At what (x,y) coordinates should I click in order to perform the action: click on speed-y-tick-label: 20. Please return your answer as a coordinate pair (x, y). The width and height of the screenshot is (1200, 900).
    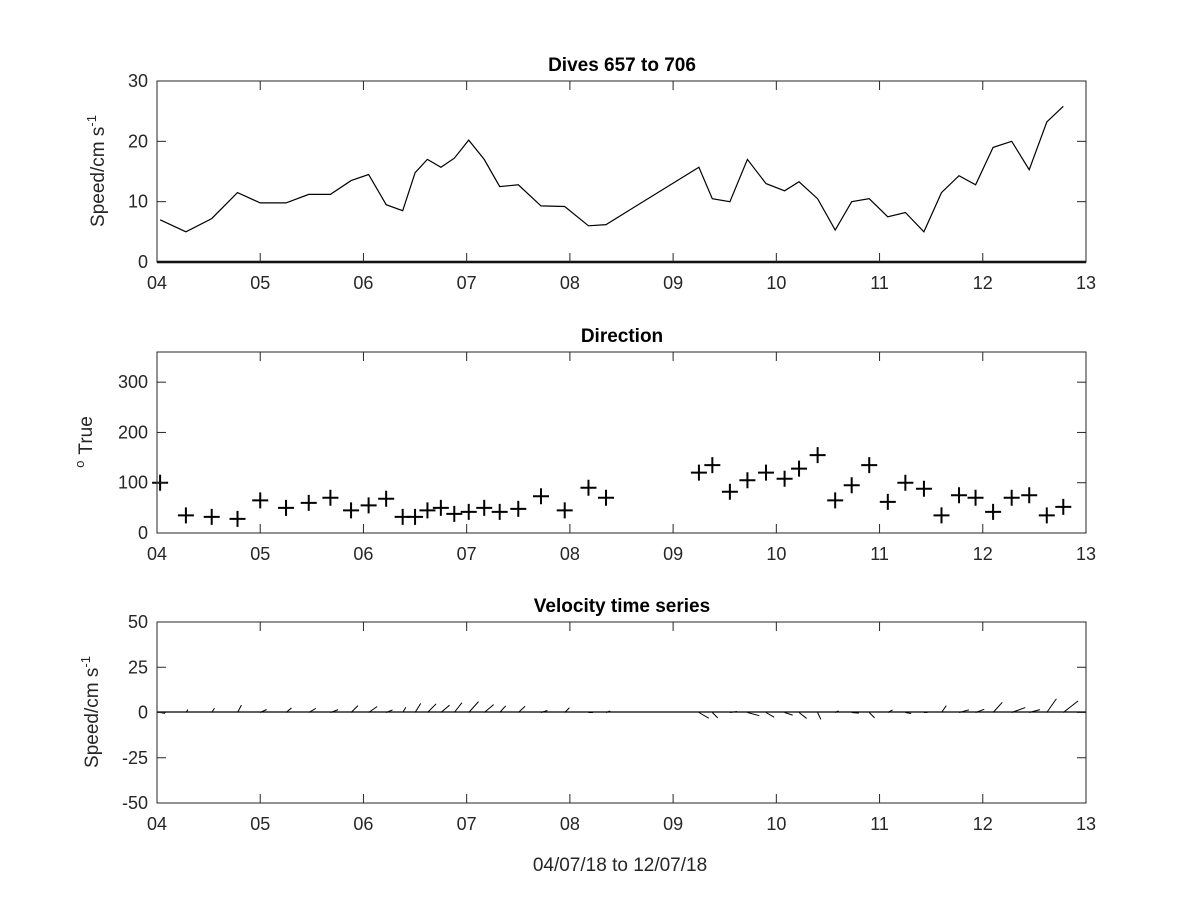
    Looking at the image, I should click on (138, 141).